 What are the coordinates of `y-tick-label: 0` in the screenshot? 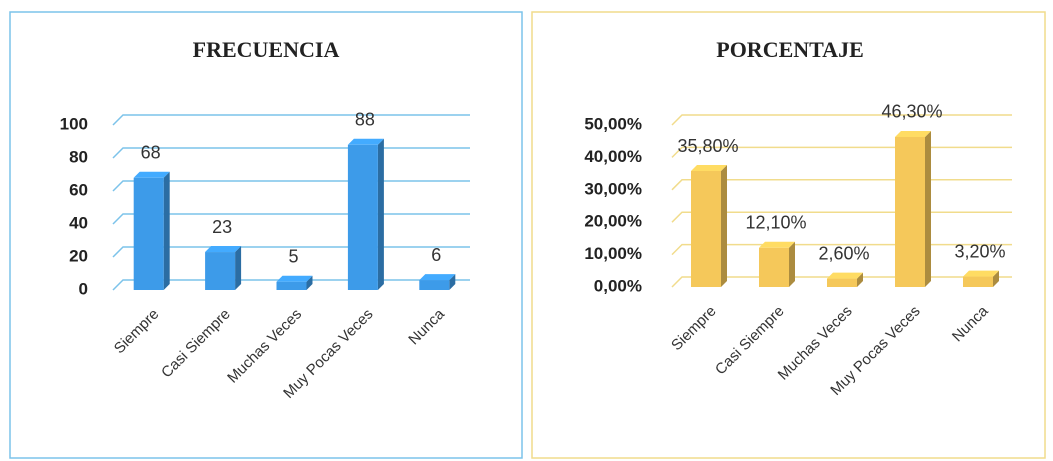 It's located at (83, 288).